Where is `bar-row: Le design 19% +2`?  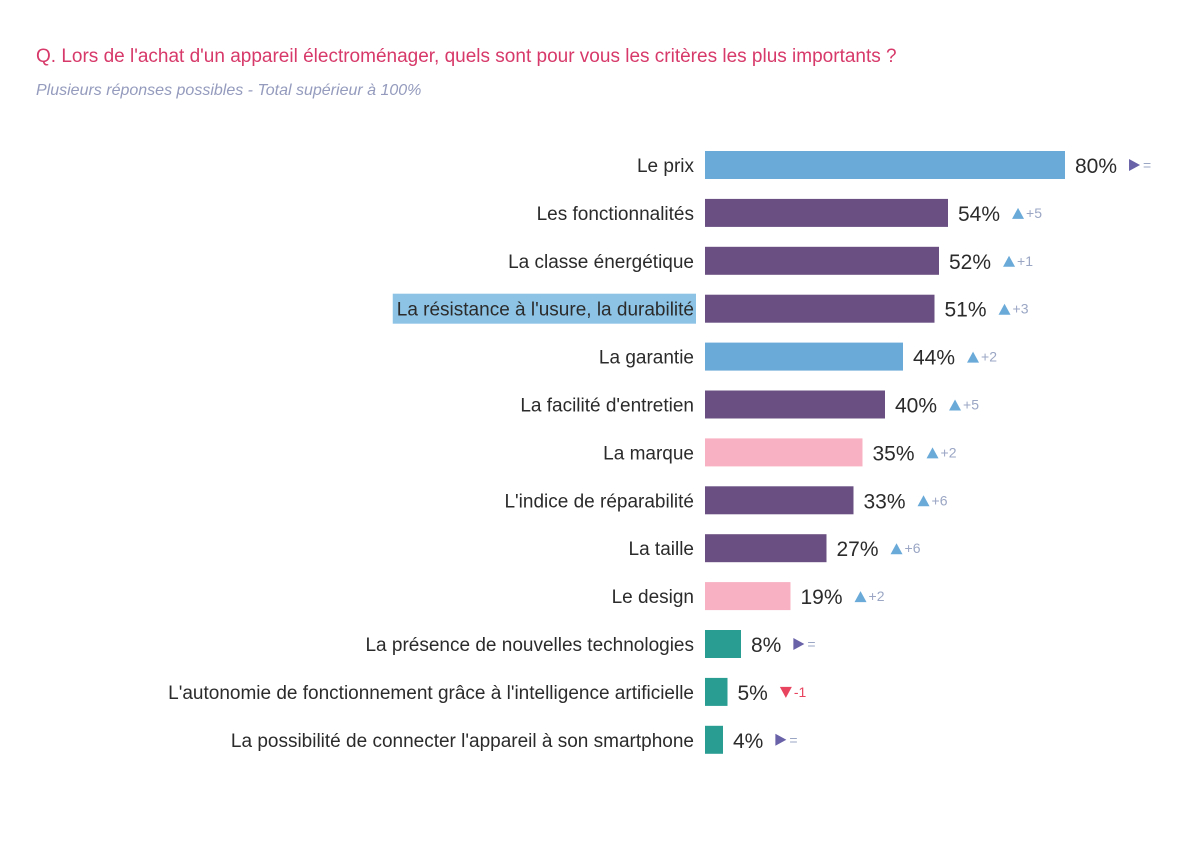
bar-row: Le design 19% +2 is located at coordinates (748, 596).